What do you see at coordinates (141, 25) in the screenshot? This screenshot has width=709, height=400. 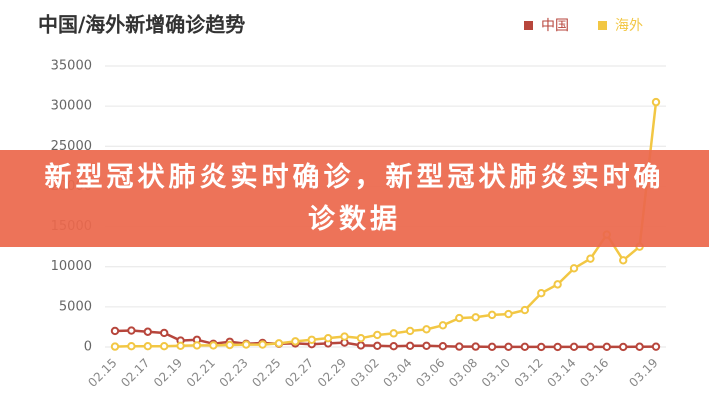 I see `chart-title: 中国/海外新增确诊趋势` at bounding box center [141, 25].